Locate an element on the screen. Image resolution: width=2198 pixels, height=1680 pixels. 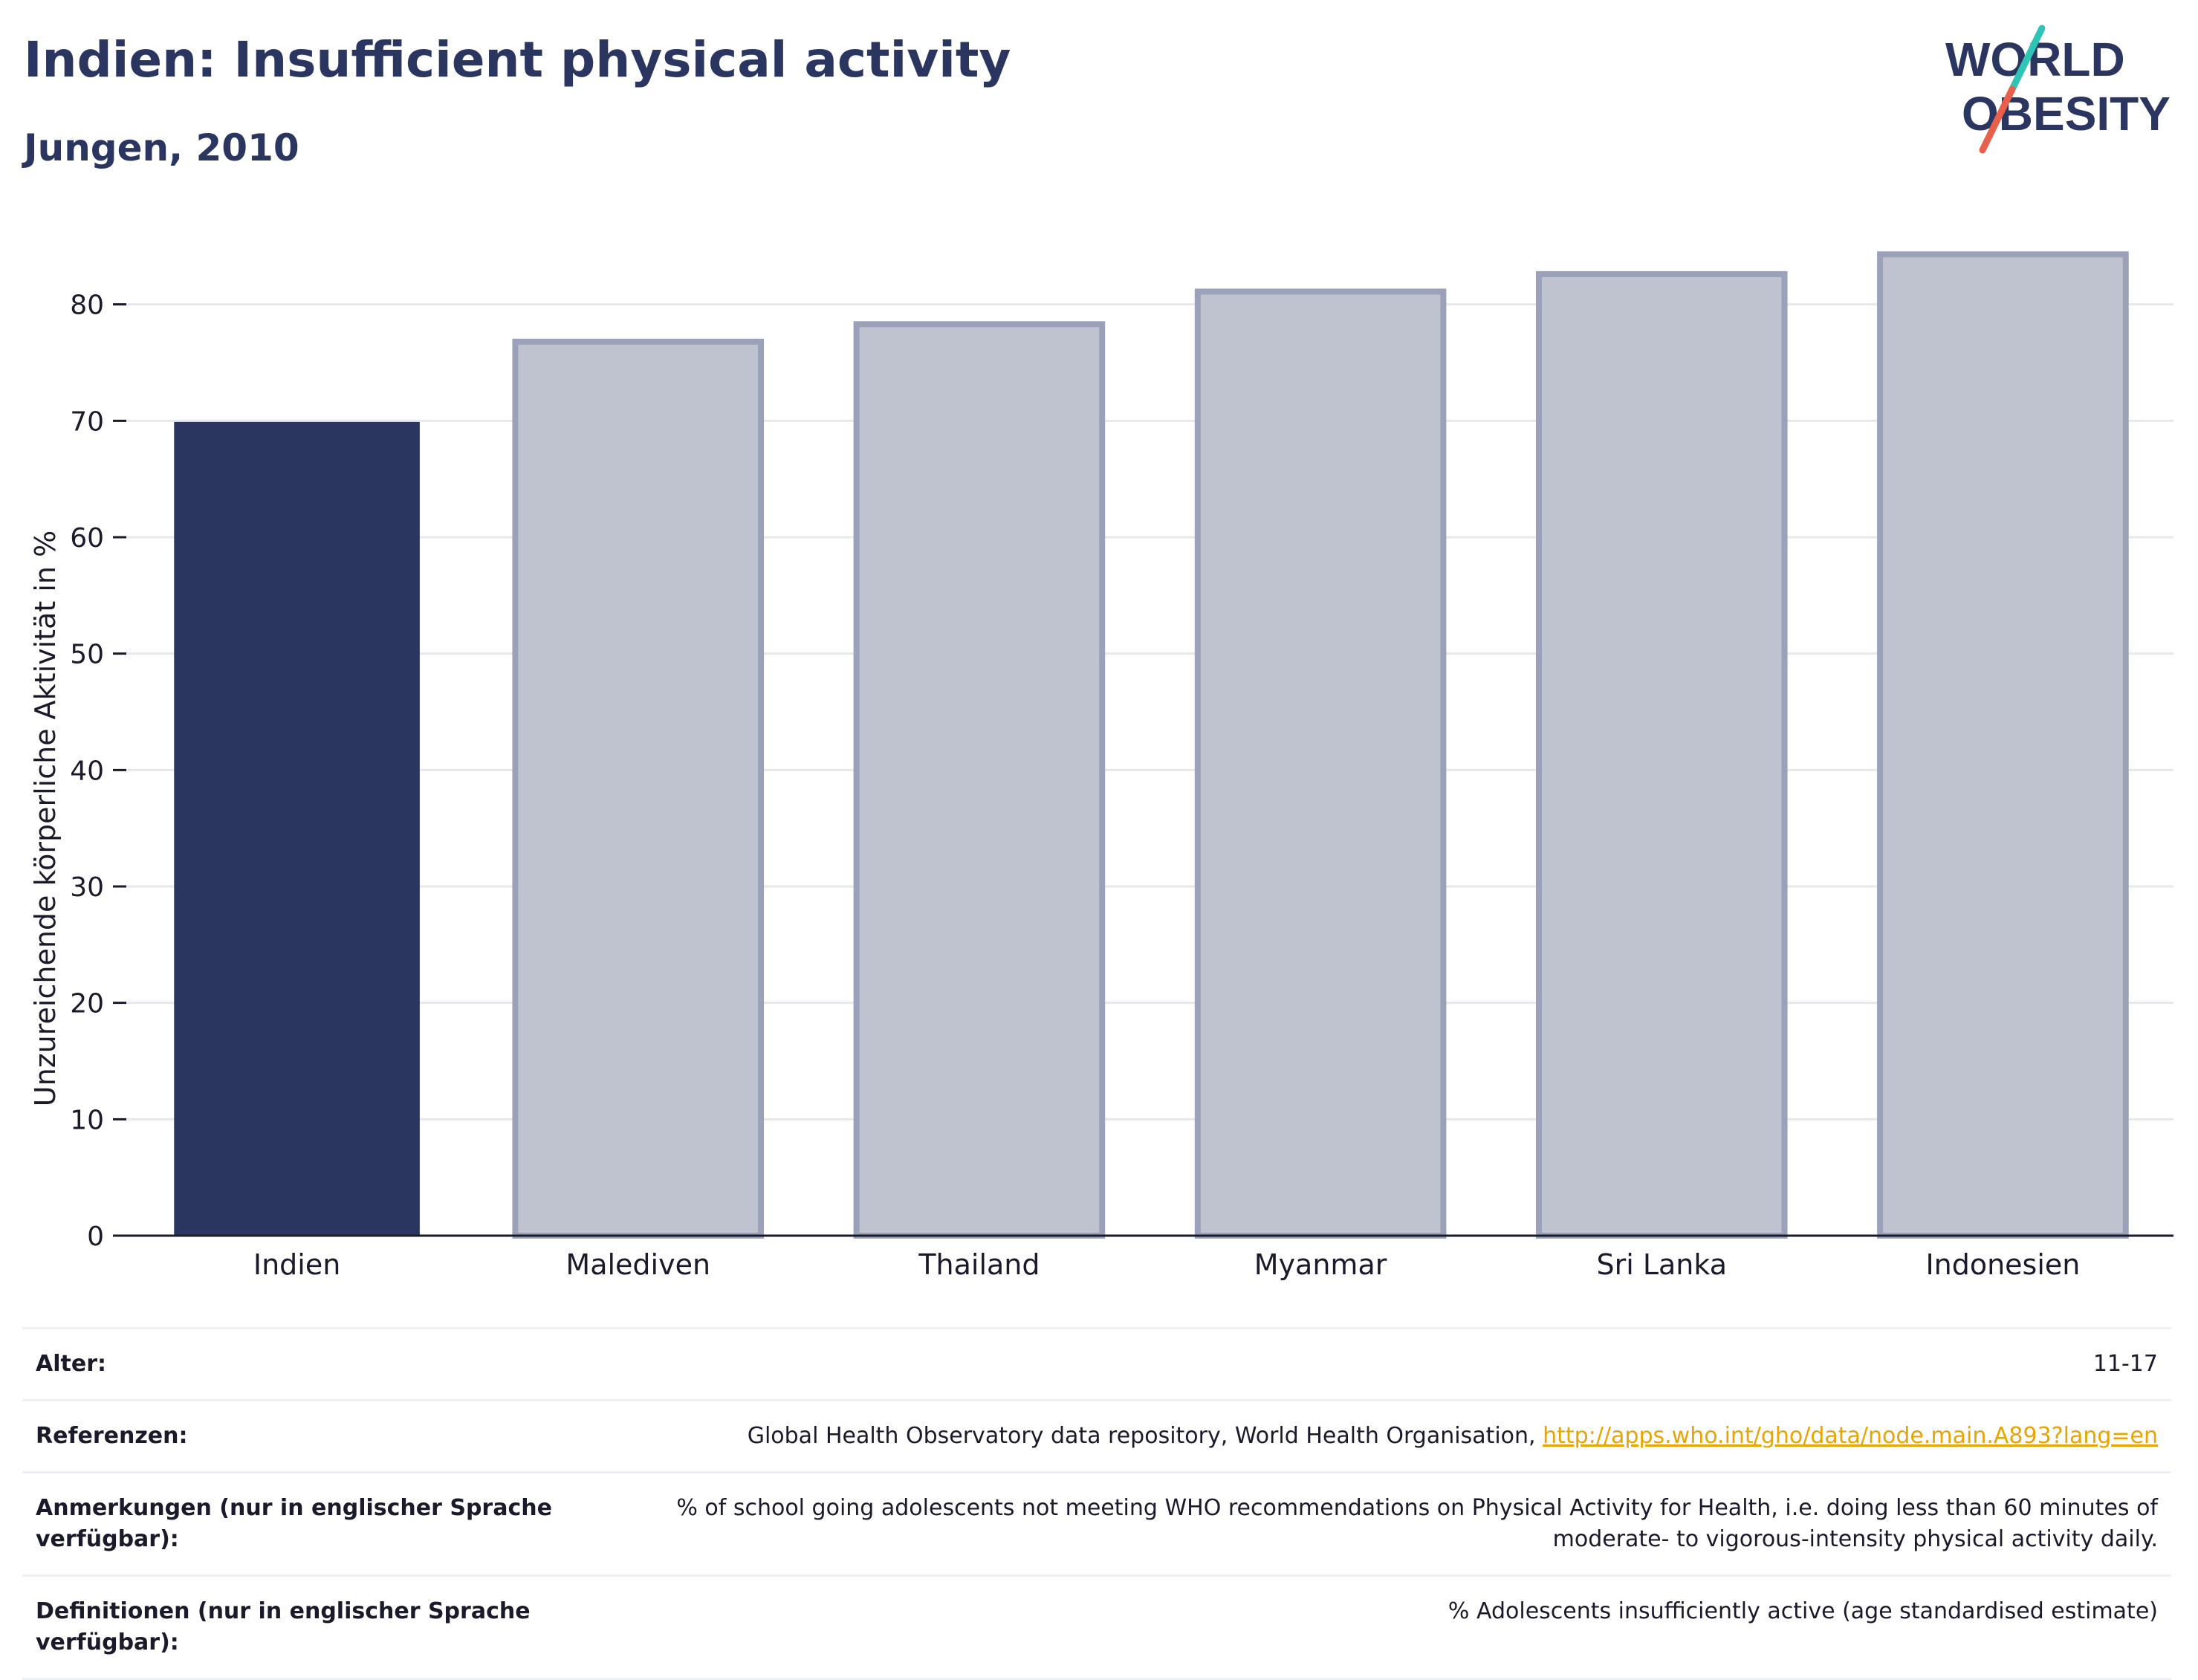
y-tick-label: 0 is located at coordinates (95, 1237).